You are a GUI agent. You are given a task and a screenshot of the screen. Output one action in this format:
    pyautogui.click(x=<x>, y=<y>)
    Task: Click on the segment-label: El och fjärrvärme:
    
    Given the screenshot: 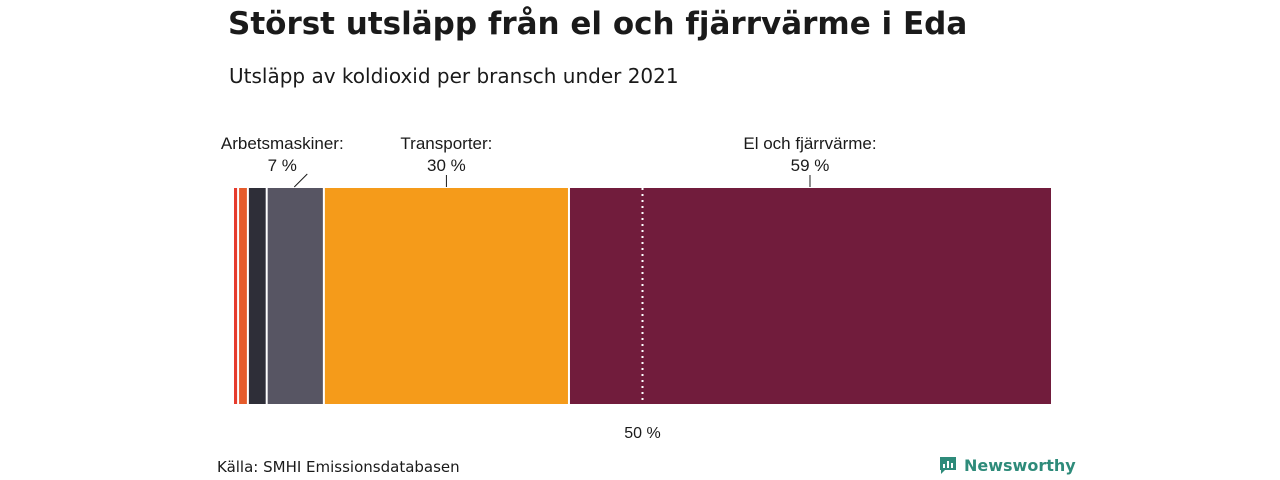 What is the action you would take?
    pyautogui.click(x=809, y=143)
    